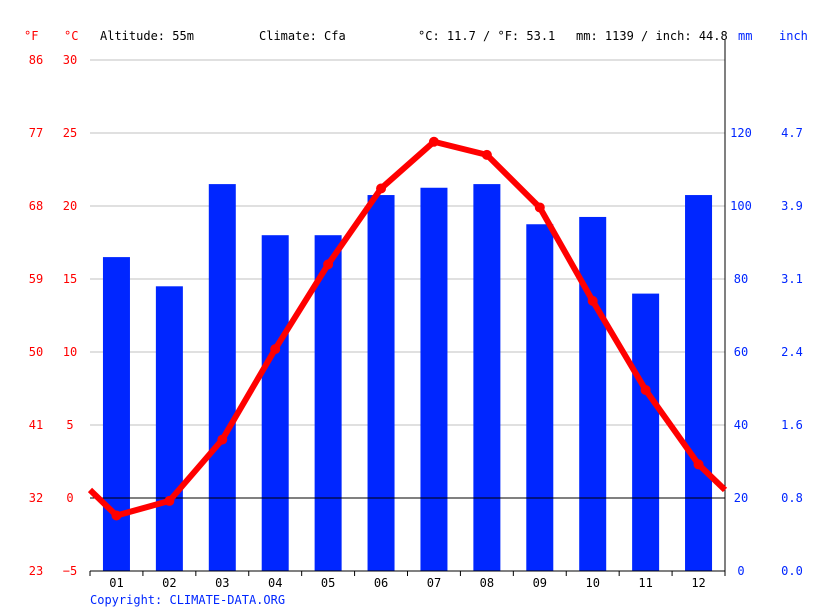  What do you see at coordinates (745, 36) in the screenshot?
I see `unit-mm-label: mm` at bounding box center [745, 36].